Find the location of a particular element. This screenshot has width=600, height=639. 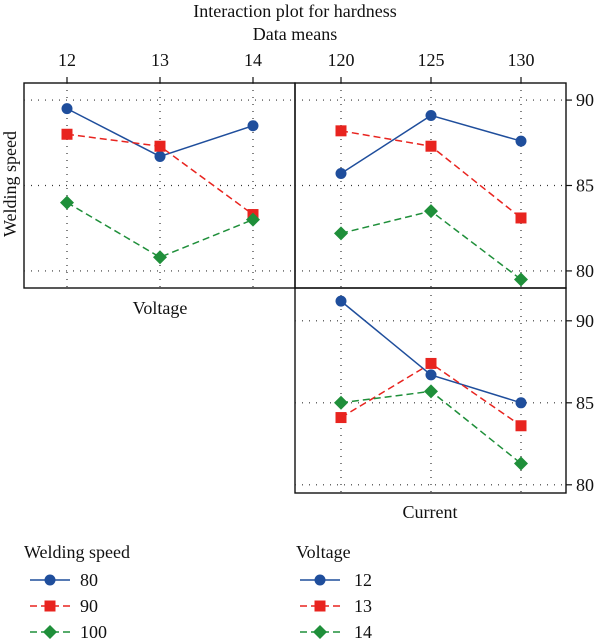

y-axis-label: Welding speed is located at coordinates (10, 184).